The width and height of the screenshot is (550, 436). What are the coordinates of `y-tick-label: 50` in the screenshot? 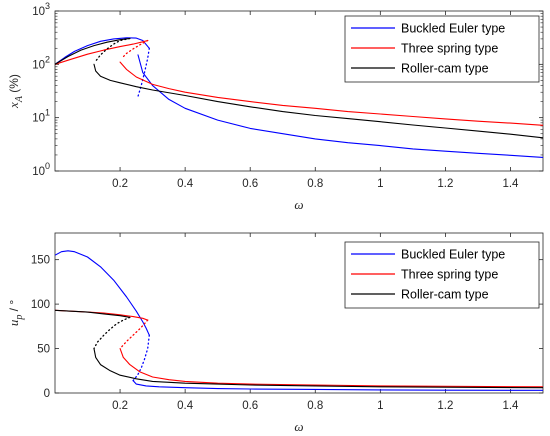 It's located at (43, 350).